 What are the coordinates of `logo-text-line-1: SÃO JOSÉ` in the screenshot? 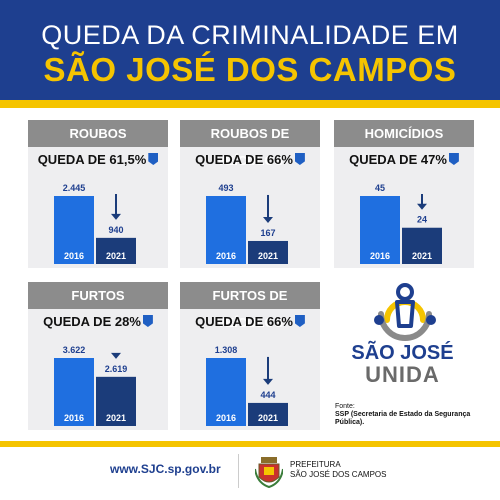 It's located at (402, 353).